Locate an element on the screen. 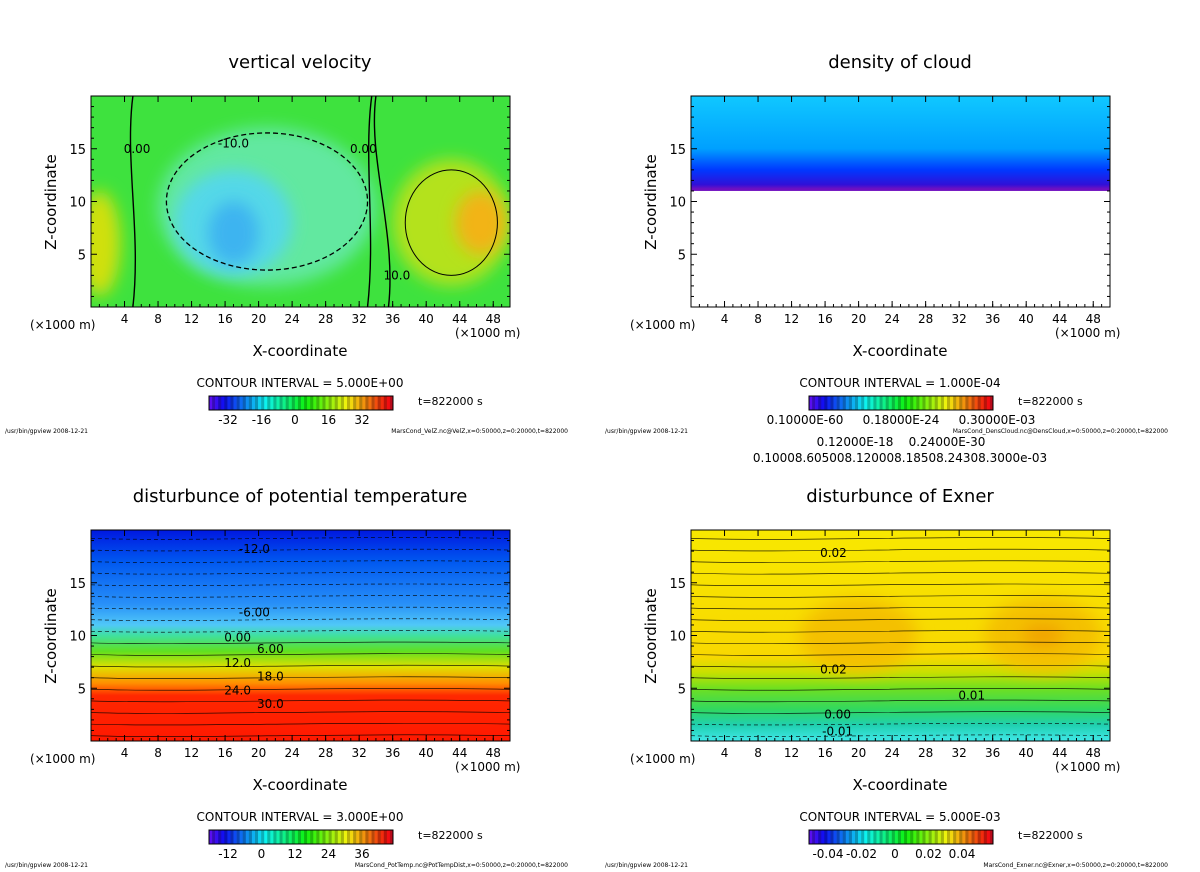 This screenshot has width=1200, height=872. chart-title: disturbunce of Exner is located at coordinates (900, 496).